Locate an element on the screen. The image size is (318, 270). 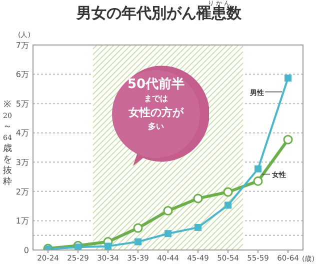
y-tick-label: 3万 is located at coordinates (22, 162).